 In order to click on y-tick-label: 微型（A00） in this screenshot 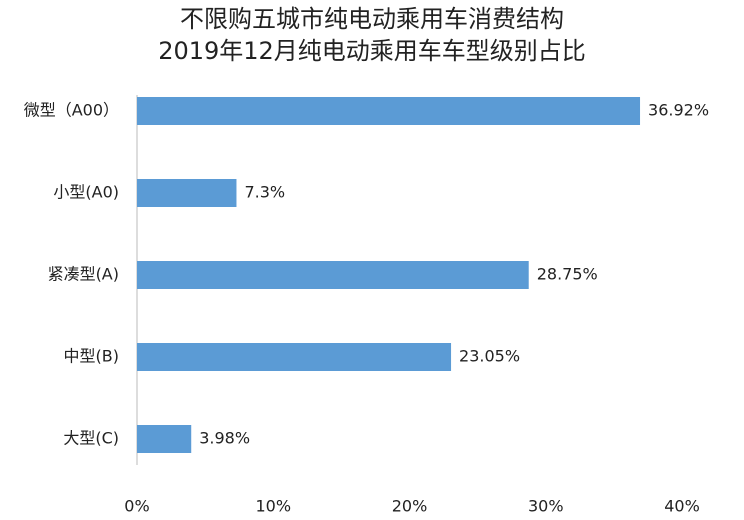, I will do `click(71, 110)`.